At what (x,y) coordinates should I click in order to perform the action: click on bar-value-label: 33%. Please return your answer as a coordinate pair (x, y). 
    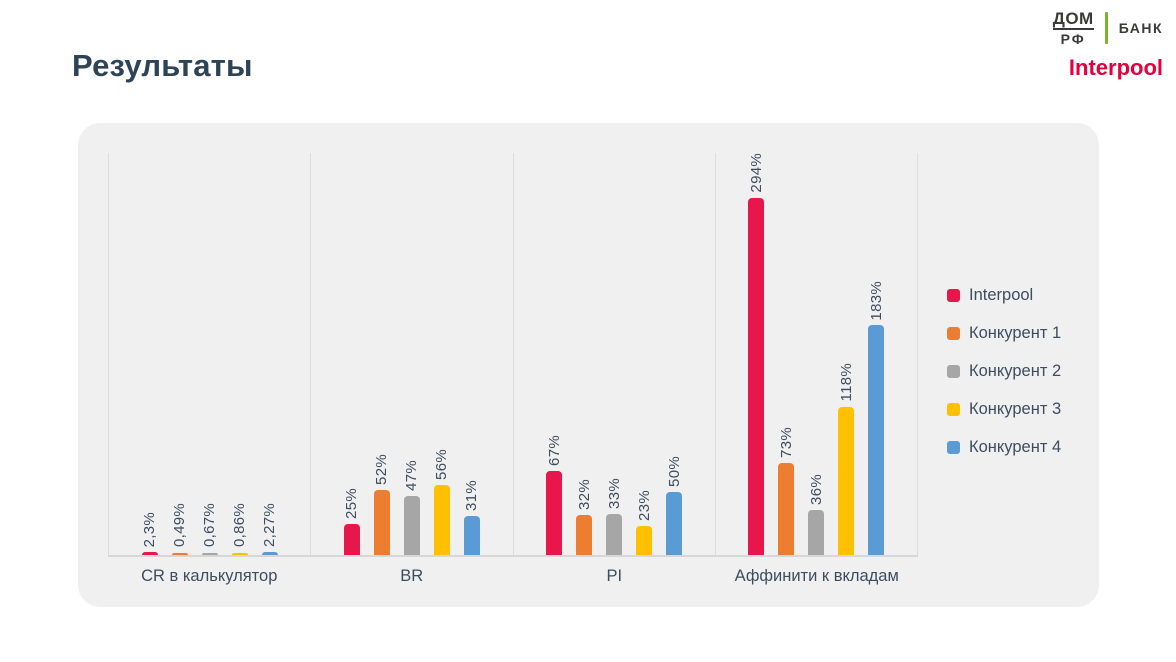
    Looking at the image, I should click on (614, 493).